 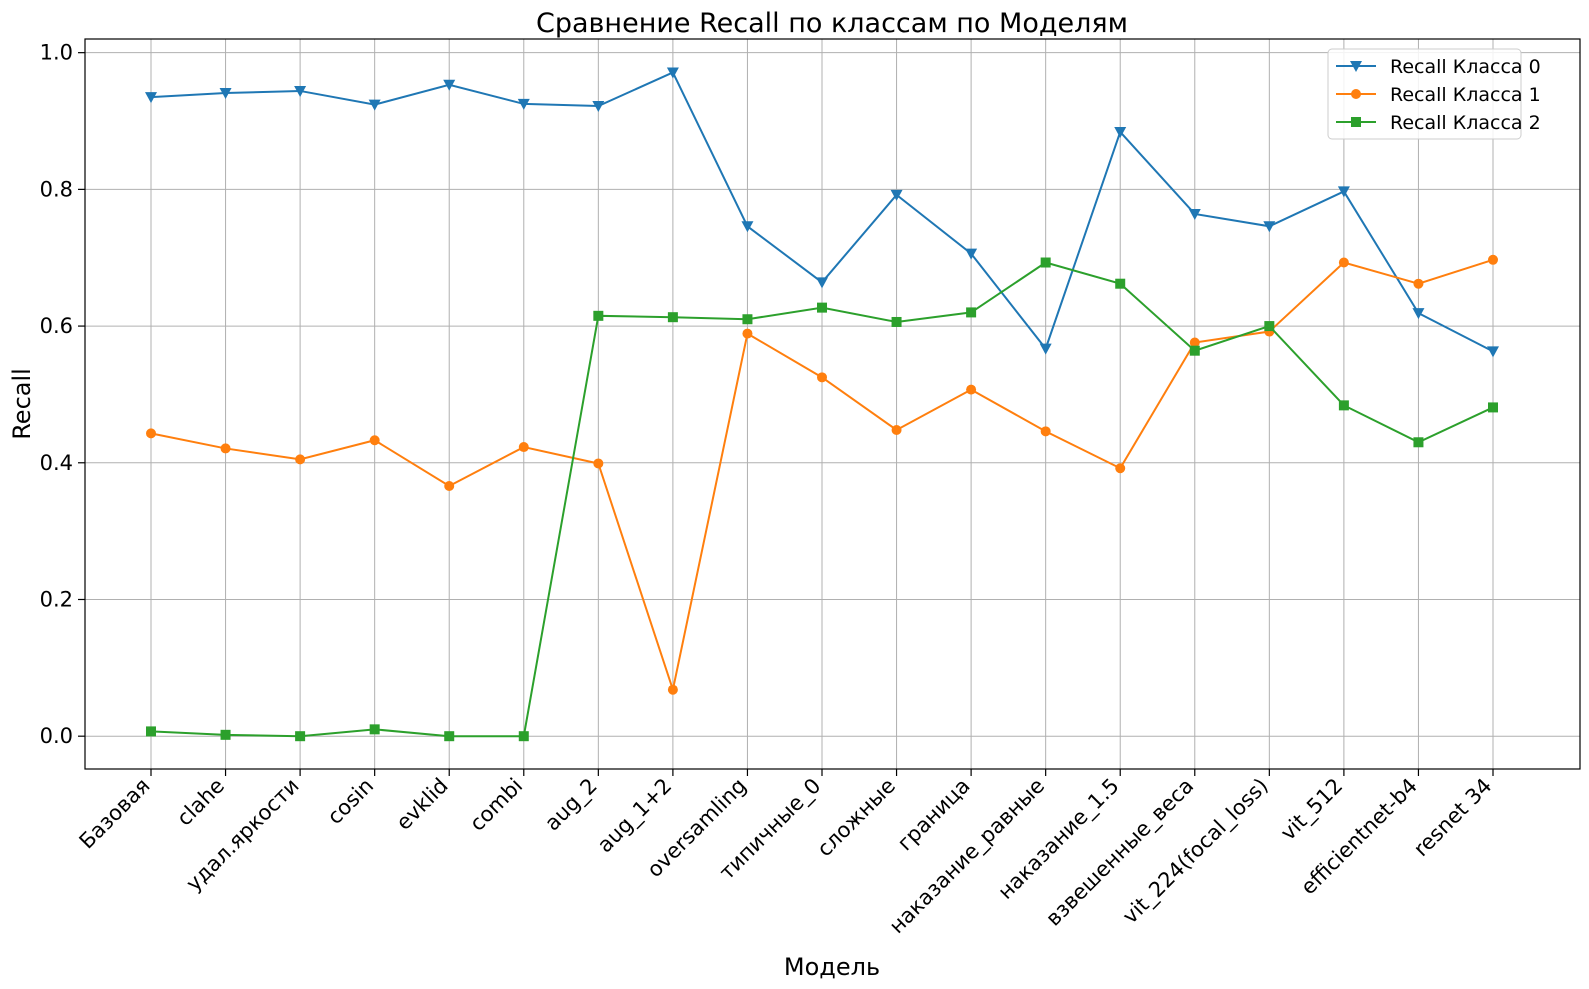 I want to click on x-axis-label: Модель, so click(x=832, y=967).